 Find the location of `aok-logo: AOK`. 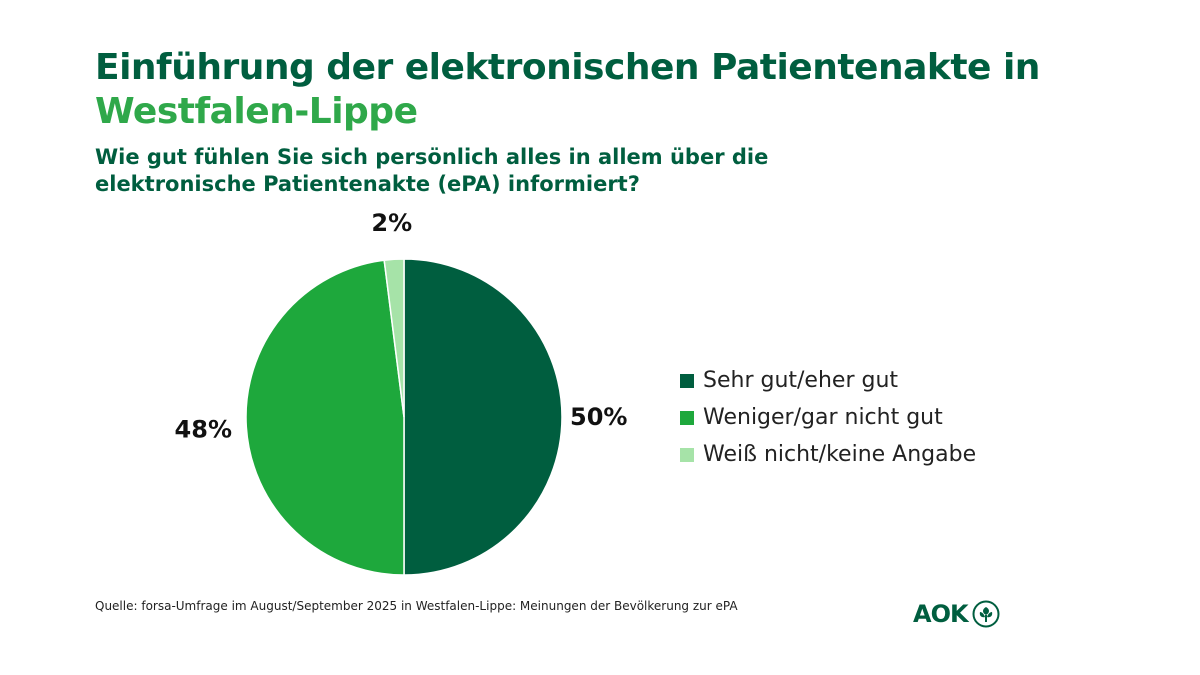

aok-logo: AOK is located at coordinates (956, 614).